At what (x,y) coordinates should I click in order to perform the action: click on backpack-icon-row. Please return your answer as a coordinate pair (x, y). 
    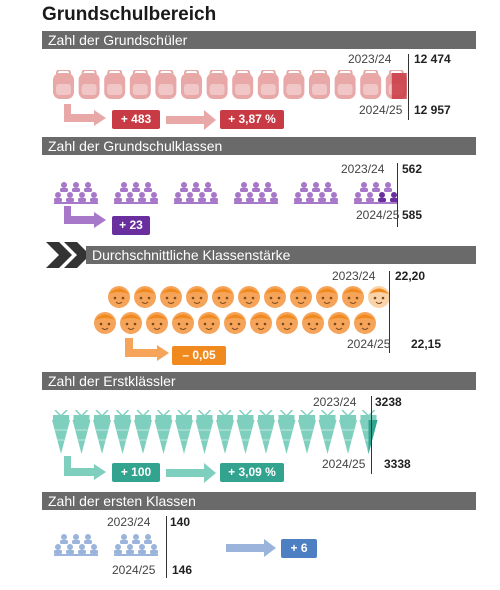
    Looking at the image, I should click on (237, 85).